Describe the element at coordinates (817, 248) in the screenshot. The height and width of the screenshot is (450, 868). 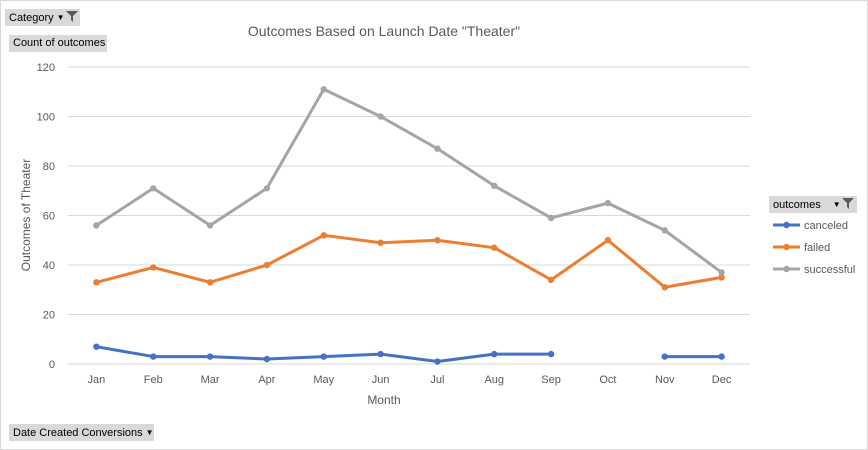
I see `legend-entry-failed: failed` at that location.